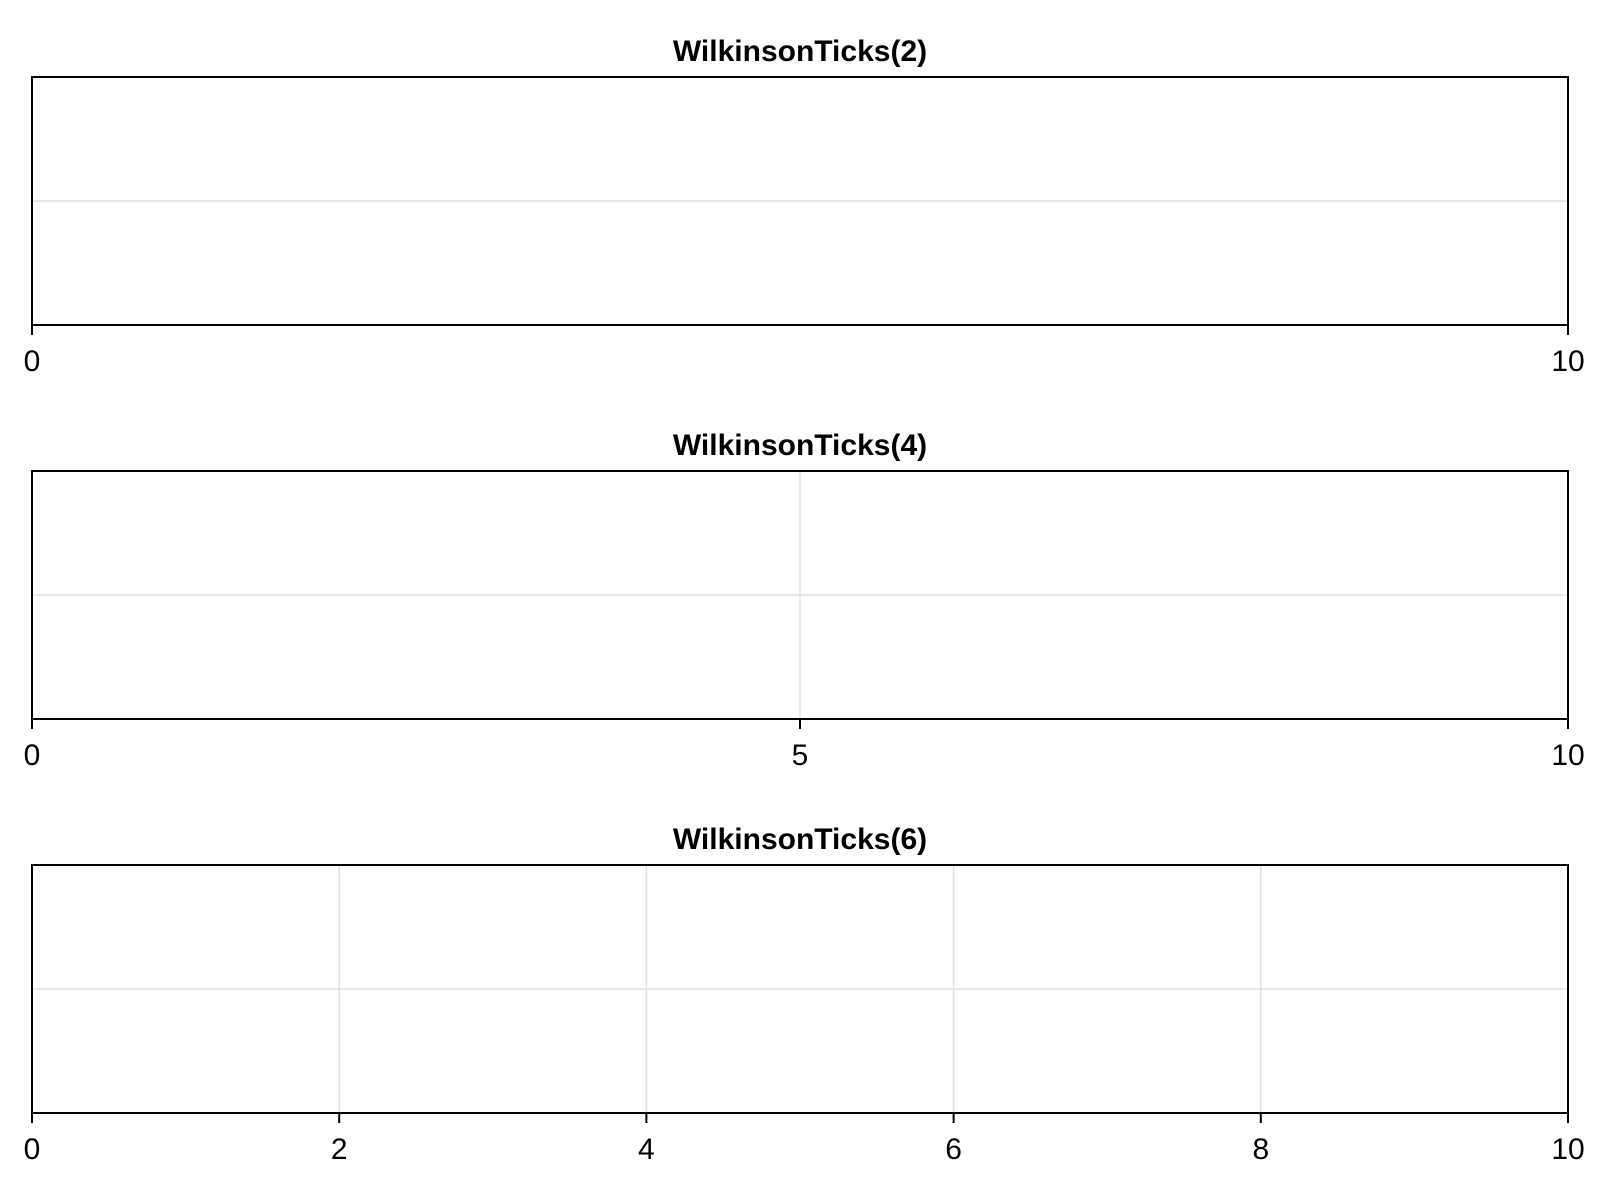  Describe the element at coordinates (800, 755) in the screenshot. I see `x-tick-label: 5` at that location.